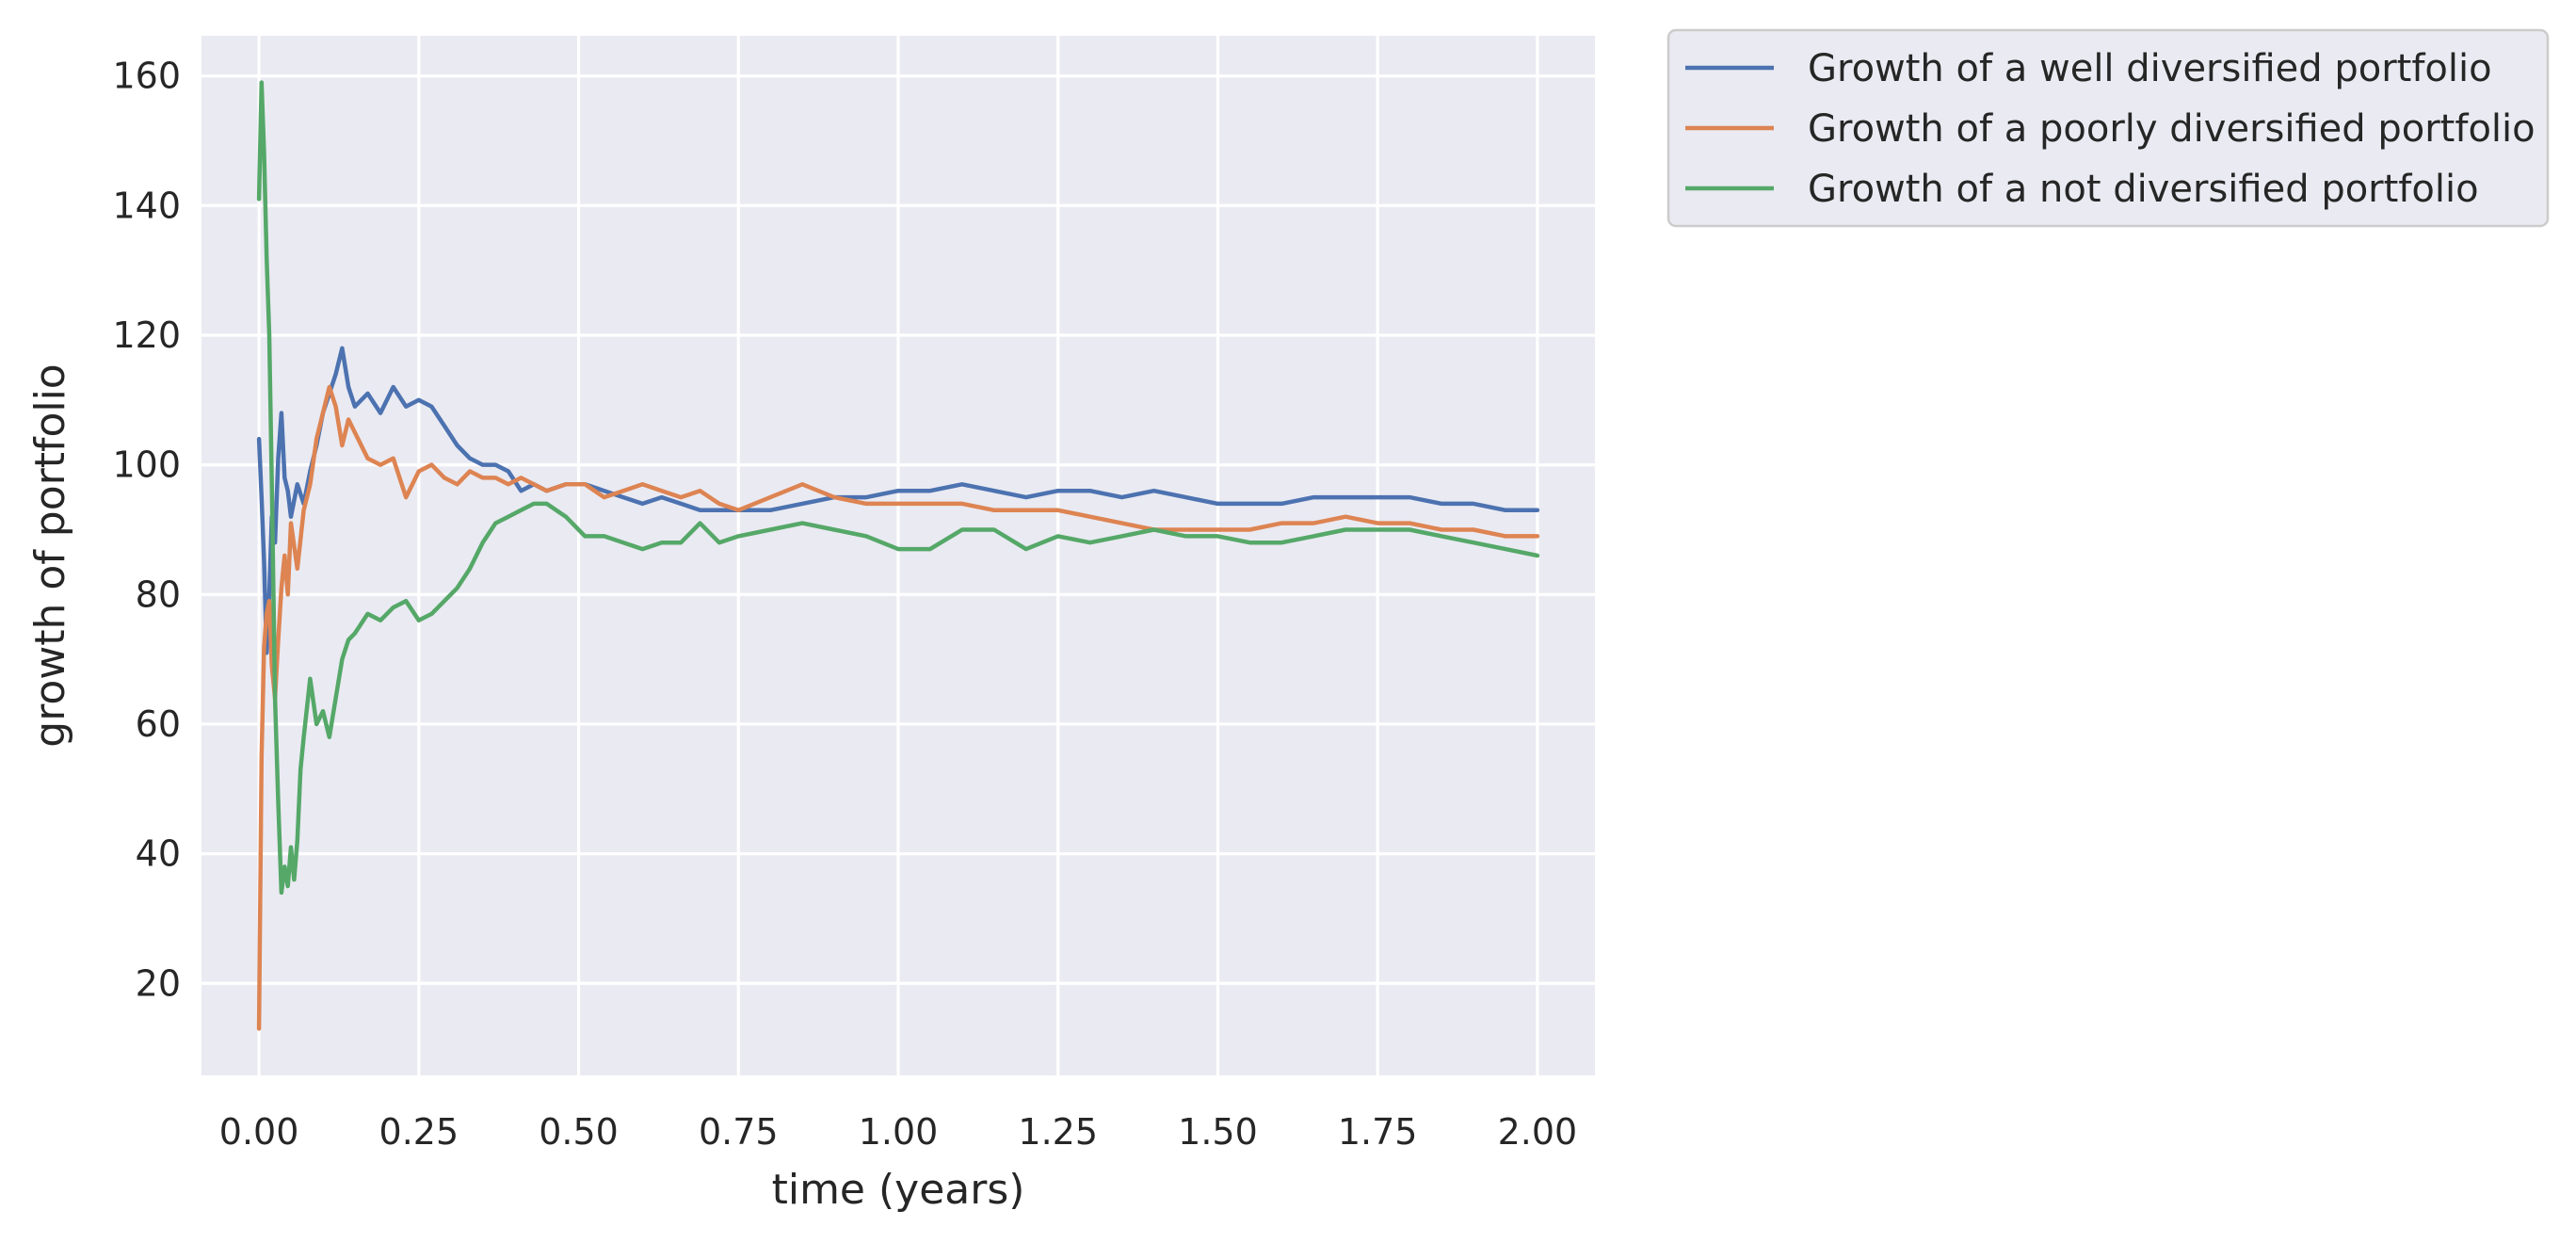  Describe the element at coordinates (2143, 190) in the screenshot. I see `legend-label-3: Growth of a not diversified portfolio` at that location.